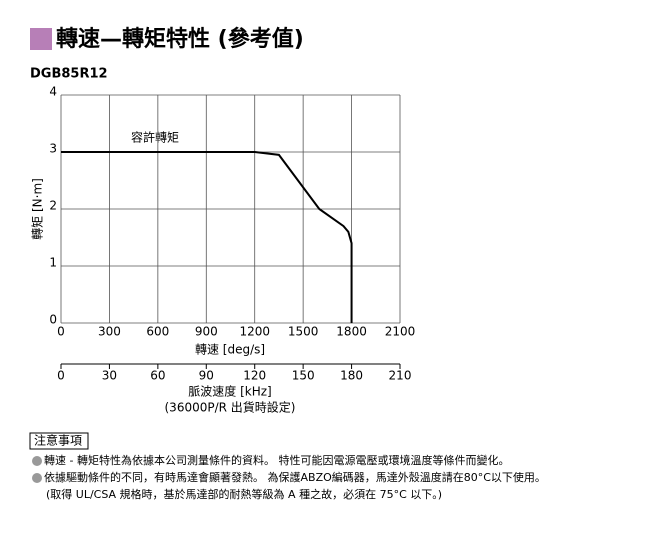 The height and width of the screenshot is (536, 654). I want to click on x-tick-label: 0, so click(61, 332).